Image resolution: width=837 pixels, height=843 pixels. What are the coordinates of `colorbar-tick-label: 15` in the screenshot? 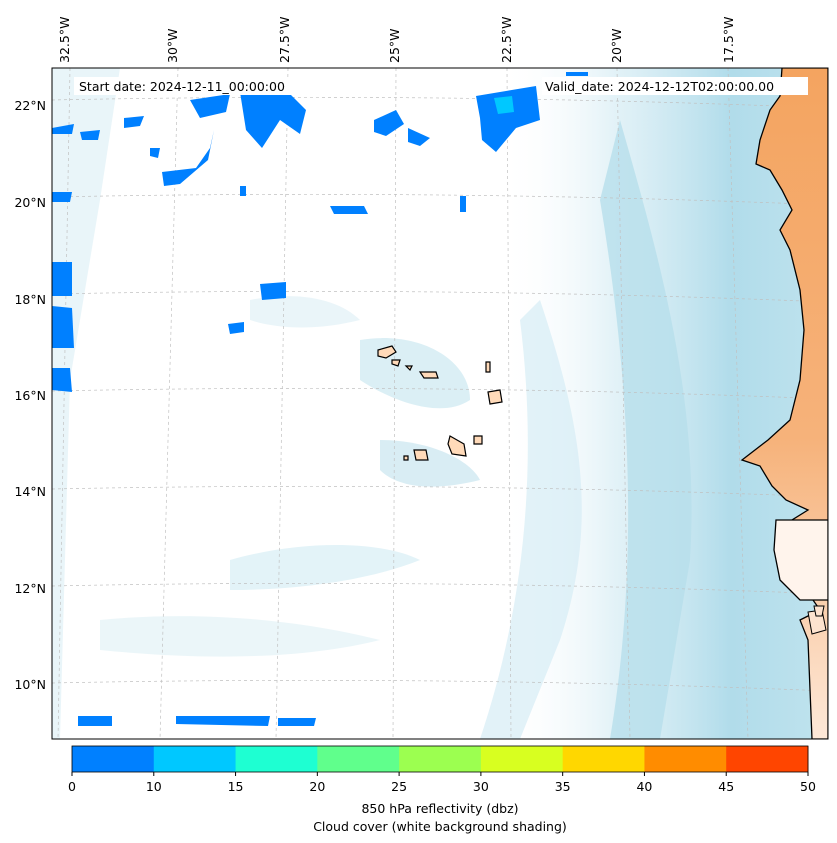 It's located at (236, 786).